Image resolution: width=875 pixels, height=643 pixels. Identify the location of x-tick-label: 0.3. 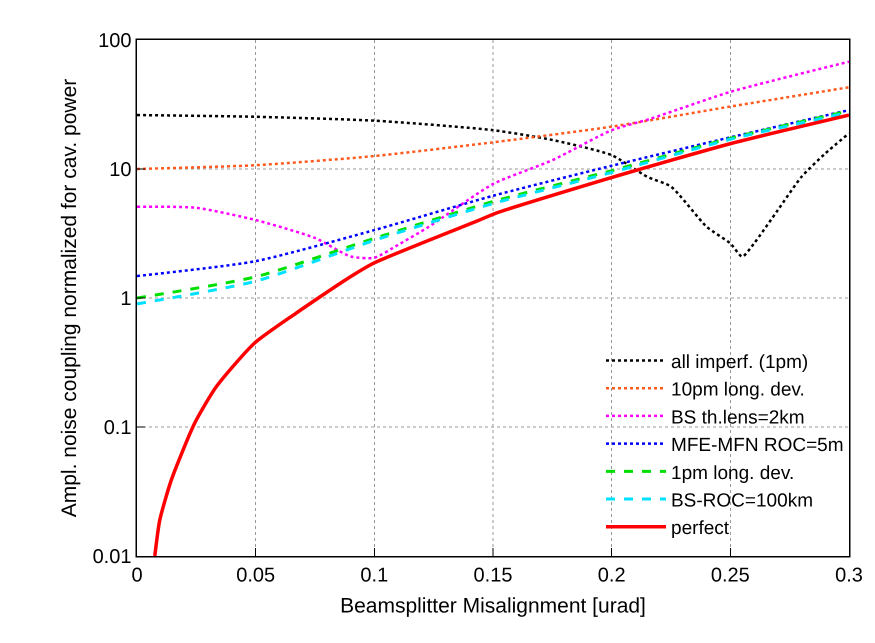
(849, 575).